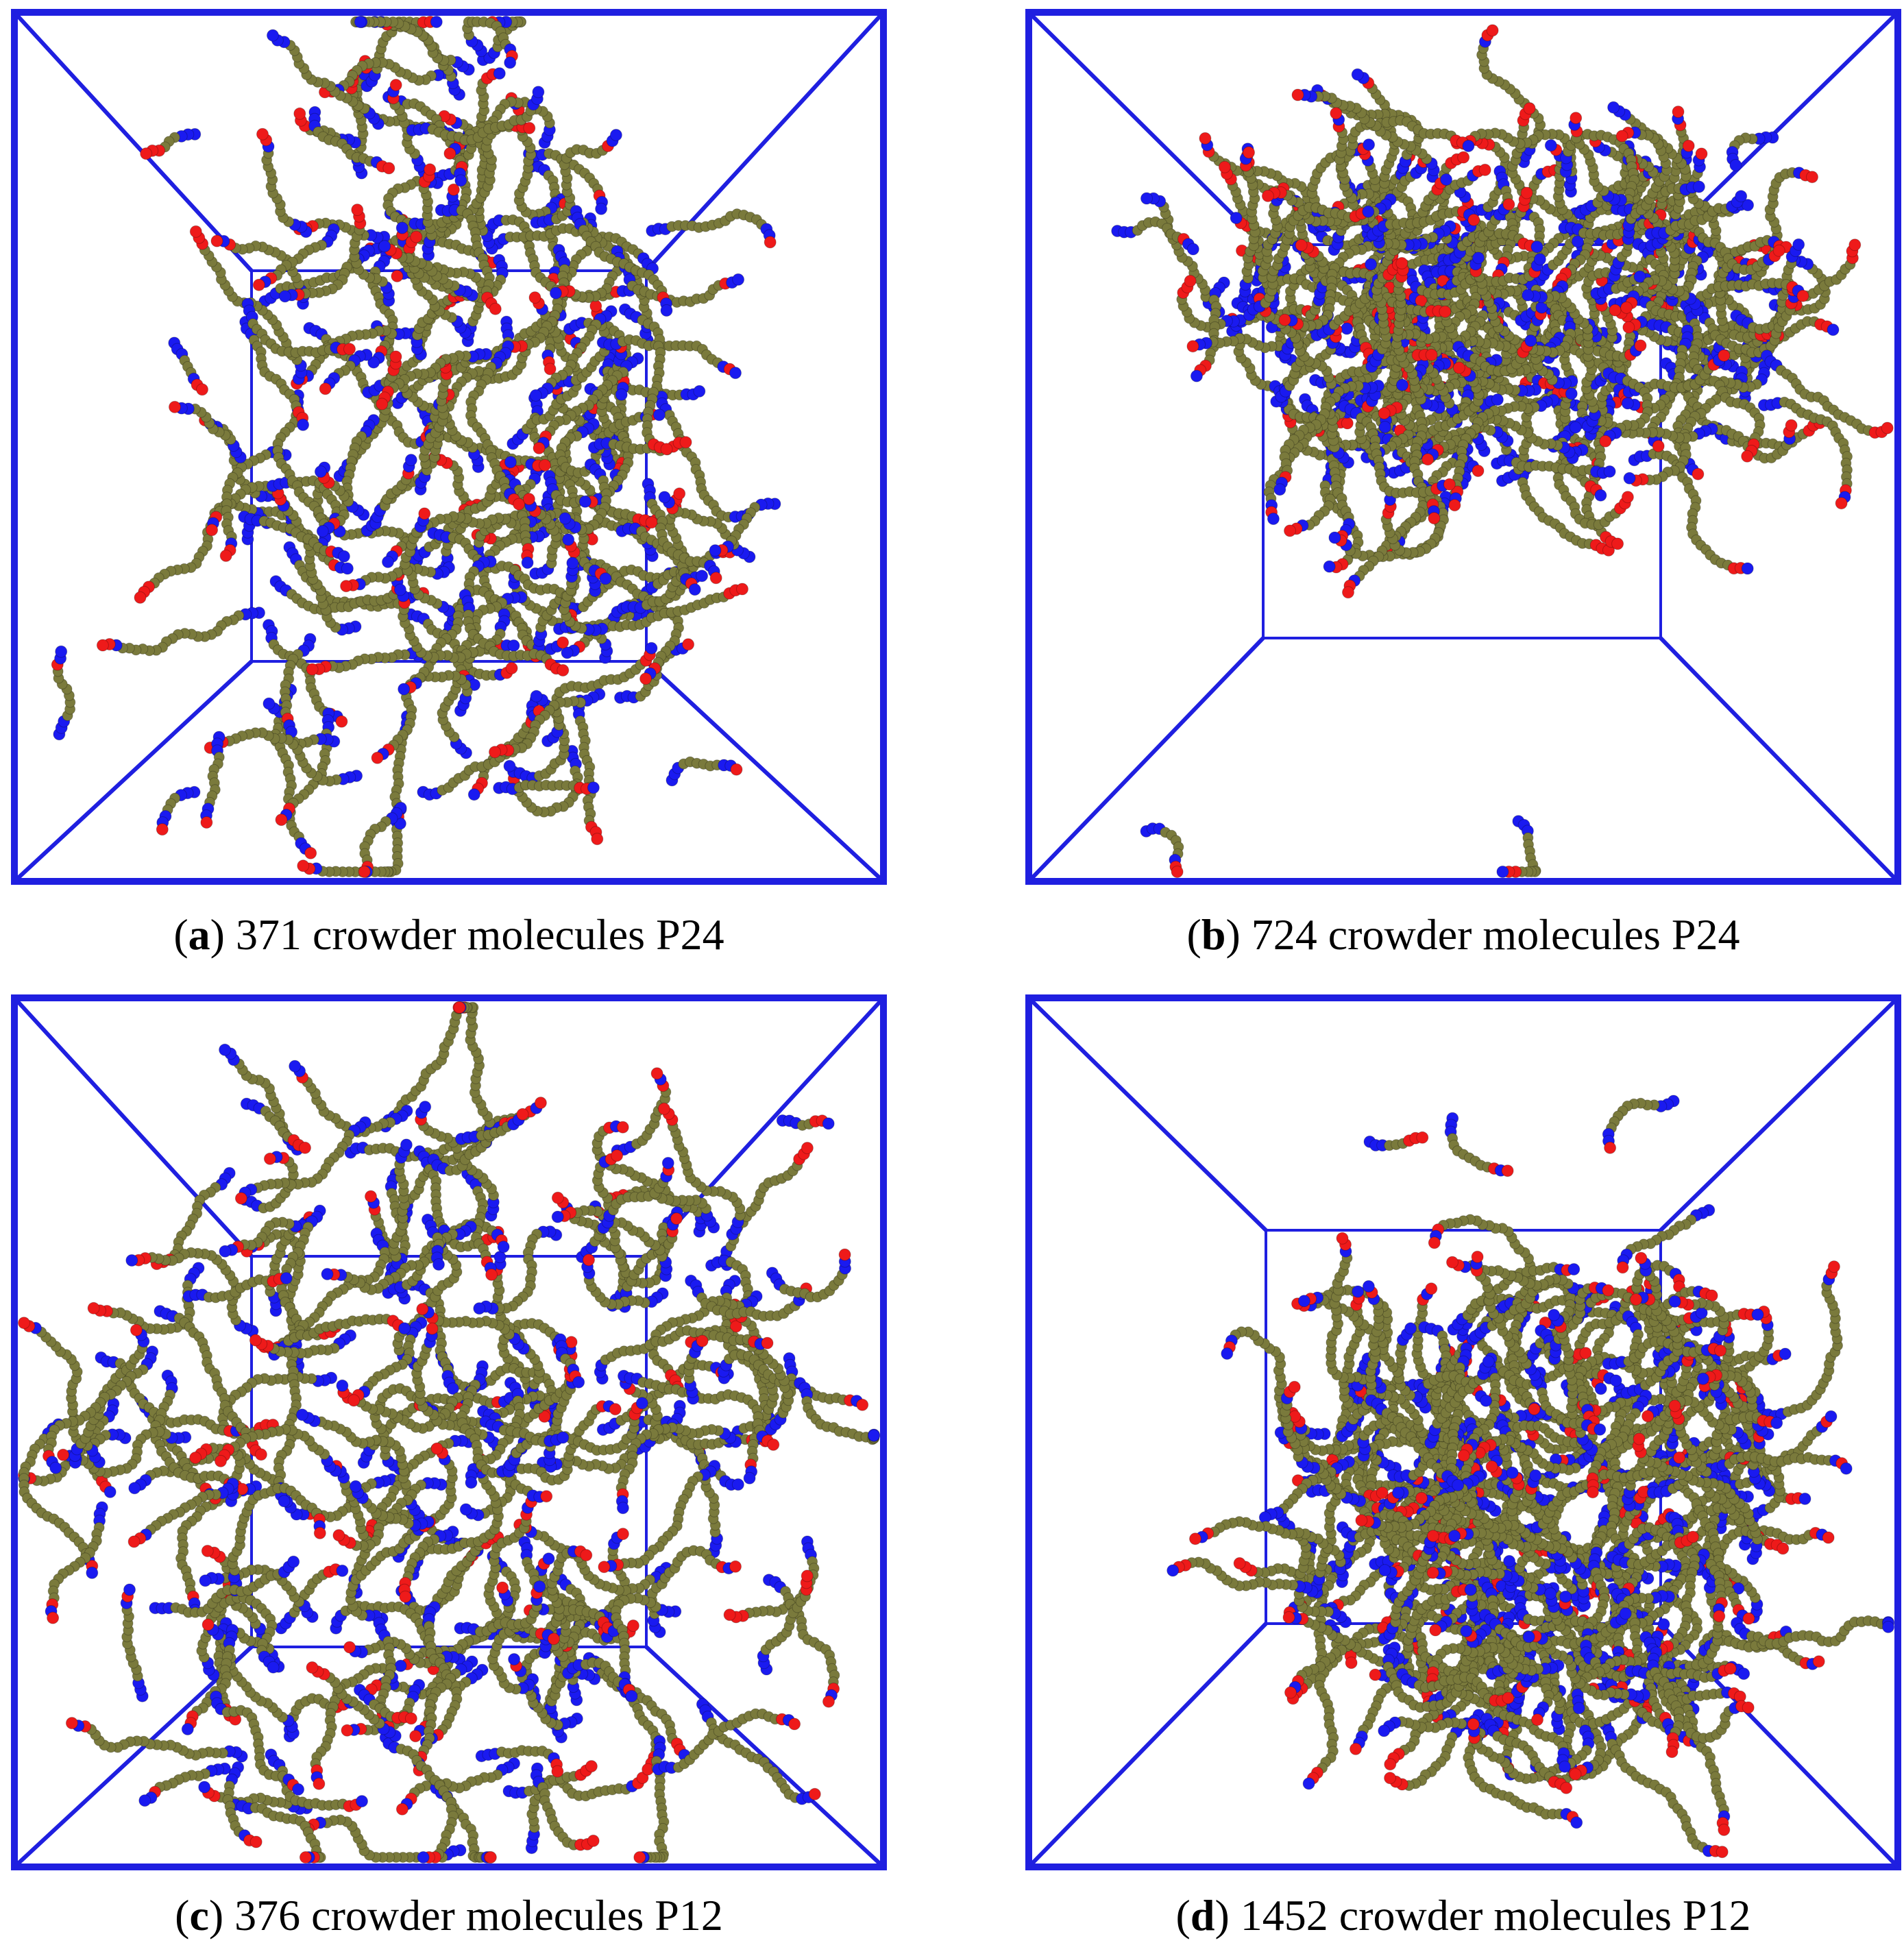 This screenshot has height=1943, width=1904. What do you see at coordinates (199, 934) in the screenshot?
I see `caption-a-letter: a` at bounding box center [199, 934].